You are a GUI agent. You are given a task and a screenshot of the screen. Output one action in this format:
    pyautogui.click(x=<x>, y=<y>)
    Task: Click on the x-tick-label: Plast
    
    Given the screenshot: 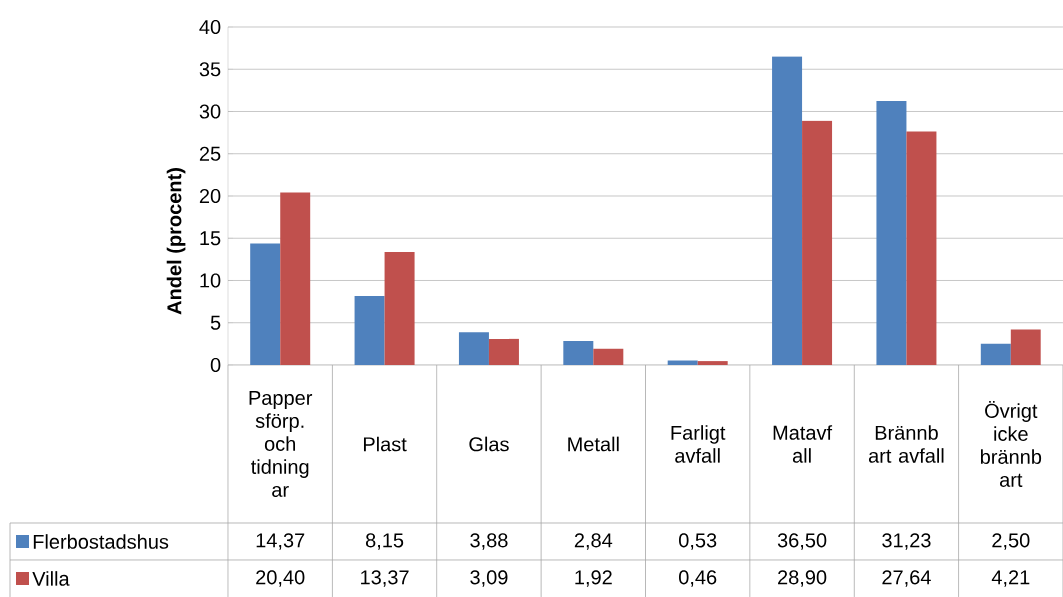 What is the action you would take?
    pyautogui.click(x=385, y=444)
    